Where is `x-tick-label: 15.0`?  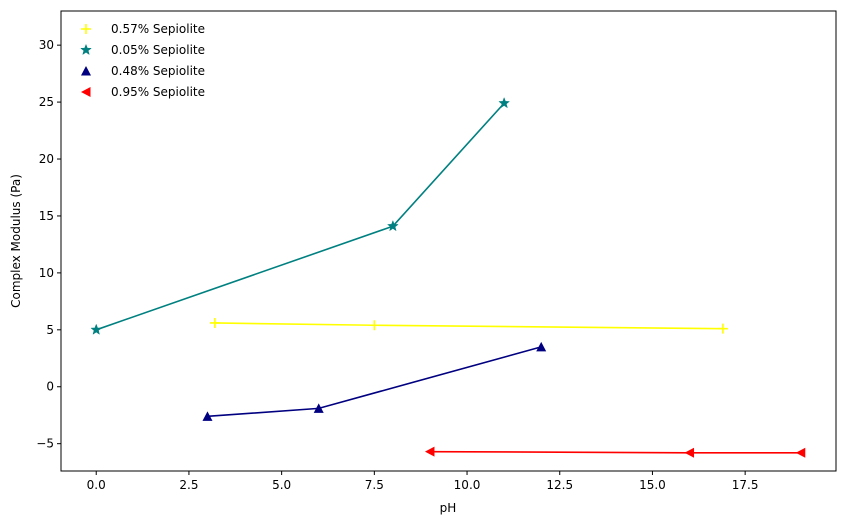 x-tick-label: 15.0 is located at coordinates (652, 485).